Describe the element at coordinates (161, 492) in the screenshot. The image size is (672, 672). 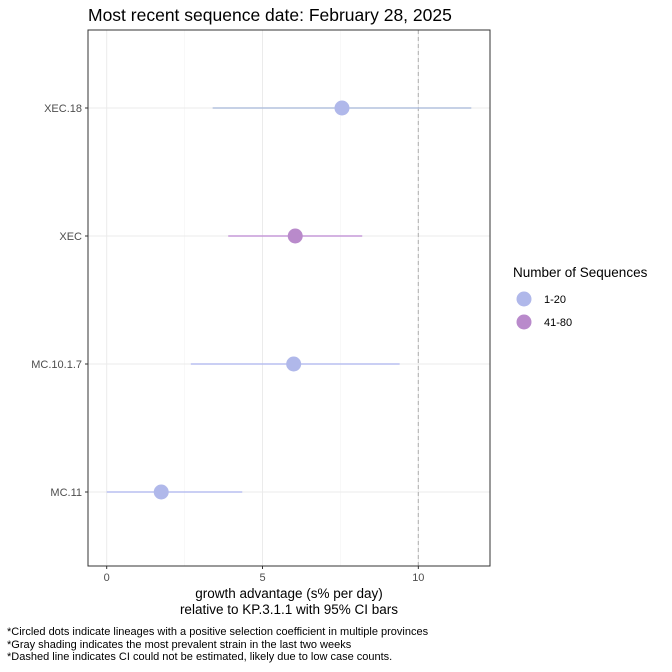
I see `point-MC.11` at that location.